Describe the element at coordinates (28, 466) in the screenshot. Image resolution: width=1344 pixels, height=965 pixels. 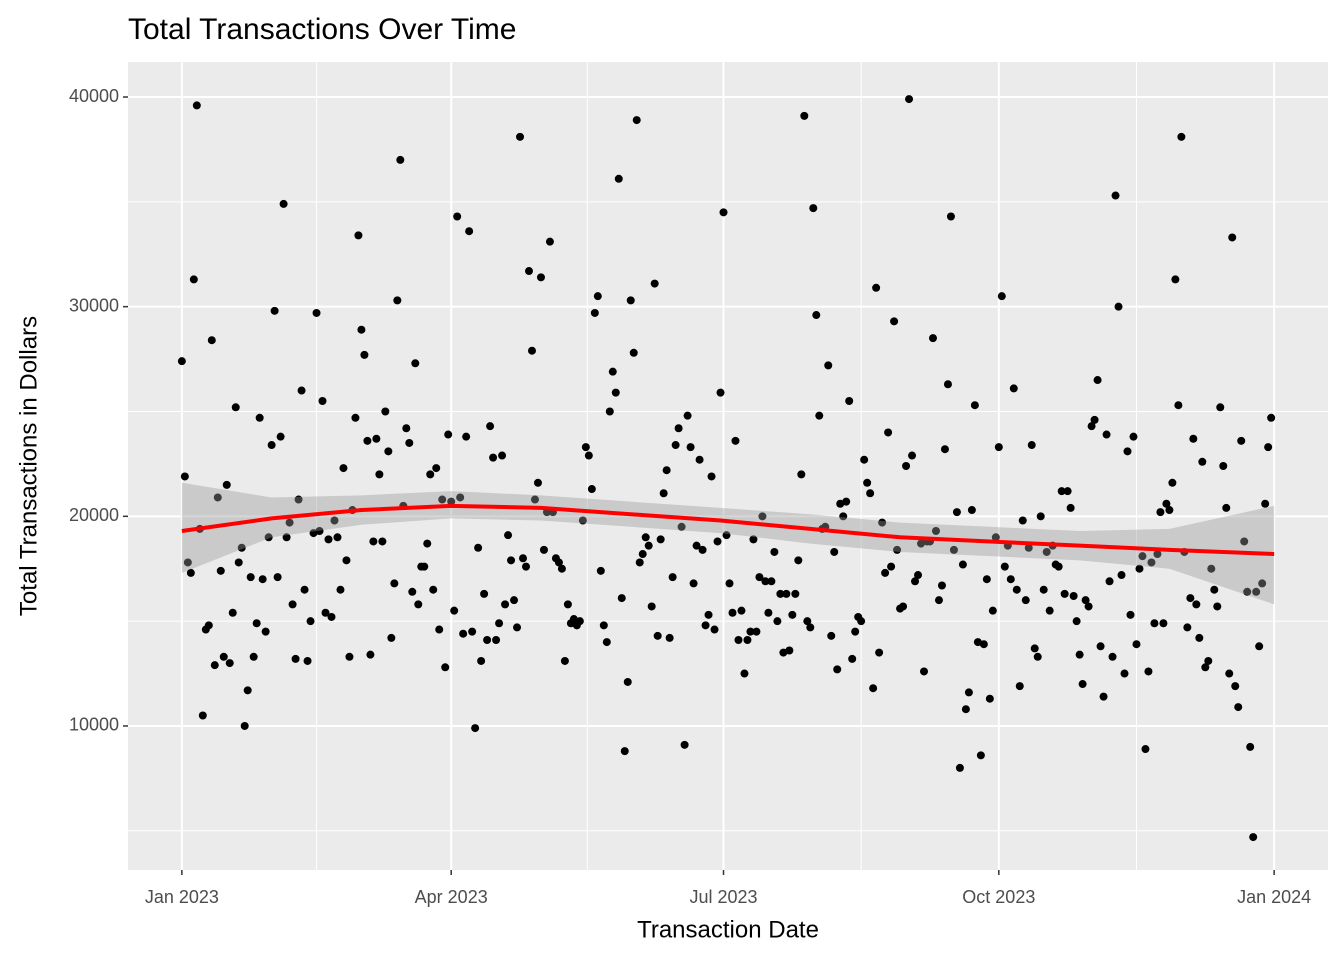
I see `y-axis-title: Total Transactions in Dollars` at that location.